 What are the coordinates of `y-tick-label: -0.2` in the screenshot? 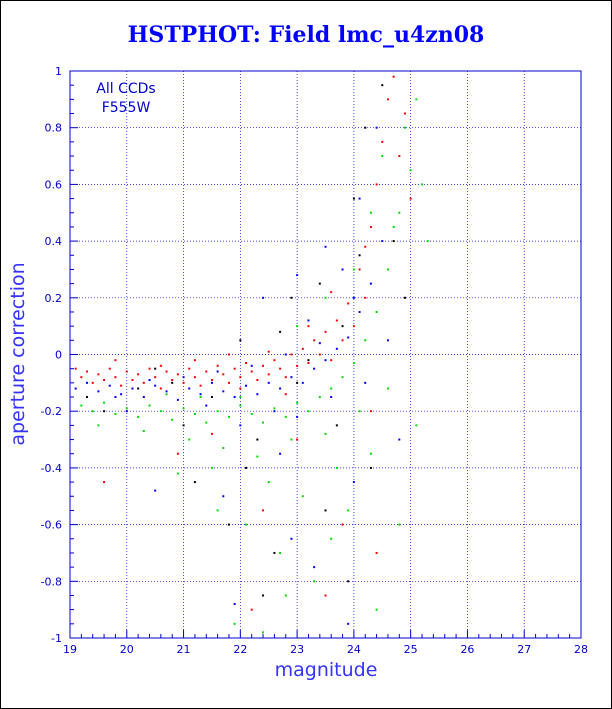 It's located at (51, 411).